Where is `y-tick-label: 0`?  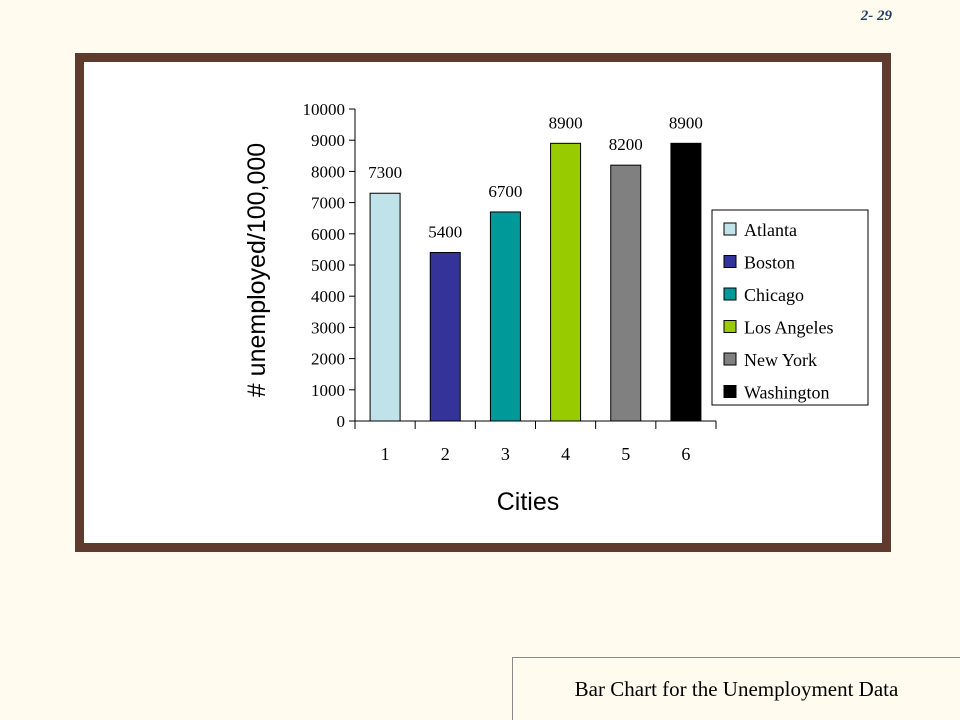
y-tick-label: 0 is located at coordinates (341, 421).